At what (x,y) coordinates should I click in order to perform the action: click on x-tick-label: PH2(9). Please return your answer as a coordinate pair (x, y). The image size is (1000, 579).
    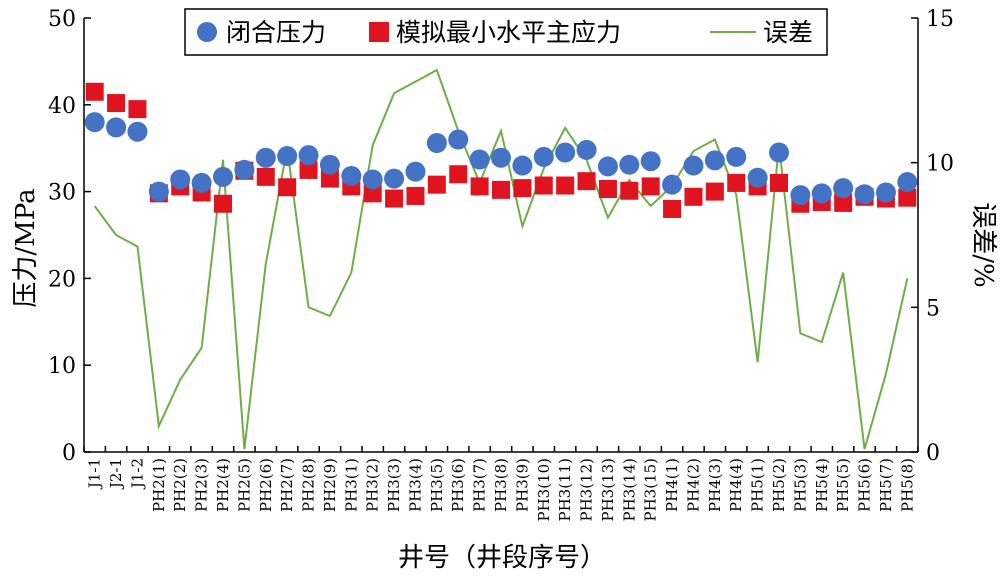
    Looking at the image, I should click on (330, 485).